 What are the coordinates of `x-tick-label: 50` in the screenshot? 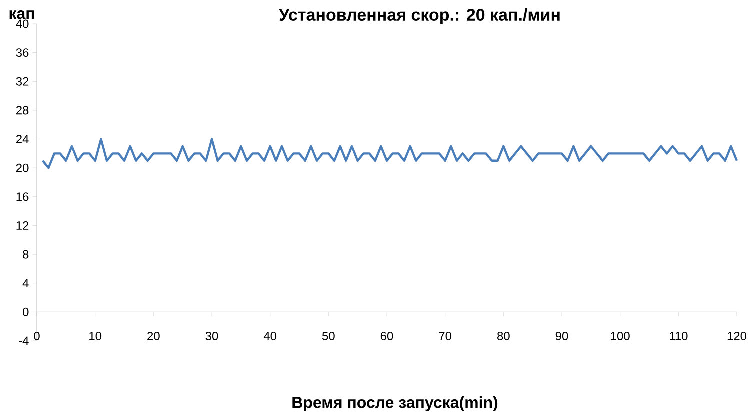 It's located at (328, 336).